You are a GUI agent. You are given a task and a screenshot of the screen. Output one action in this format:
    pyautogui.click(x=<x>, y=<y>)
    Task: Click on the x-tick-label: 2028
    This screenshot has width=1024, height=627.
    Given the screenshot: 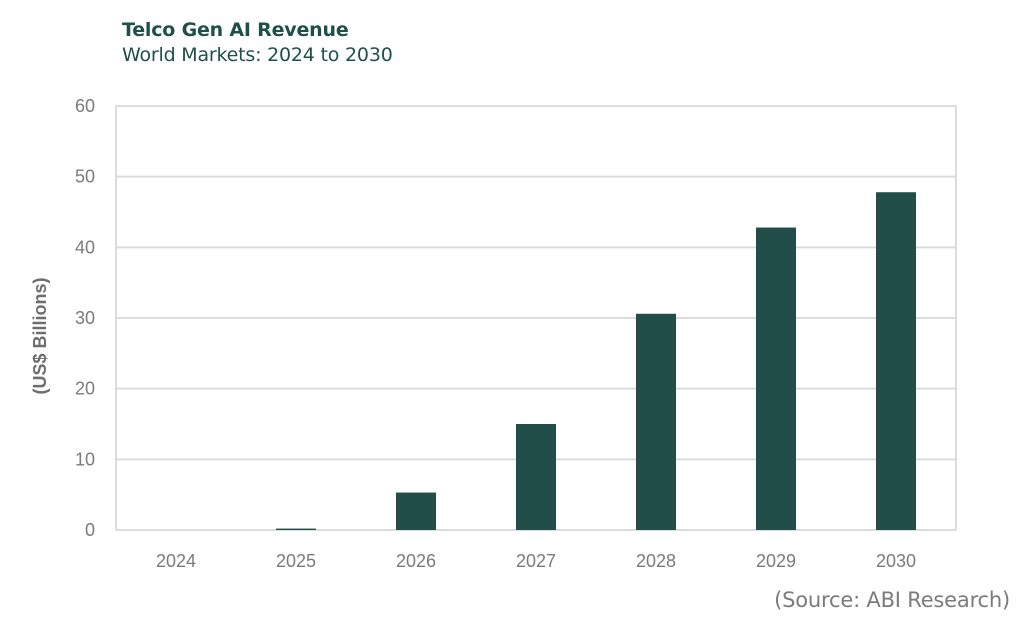 What is the action you would take?
    pyautogui.click(x=656, y=561)
    